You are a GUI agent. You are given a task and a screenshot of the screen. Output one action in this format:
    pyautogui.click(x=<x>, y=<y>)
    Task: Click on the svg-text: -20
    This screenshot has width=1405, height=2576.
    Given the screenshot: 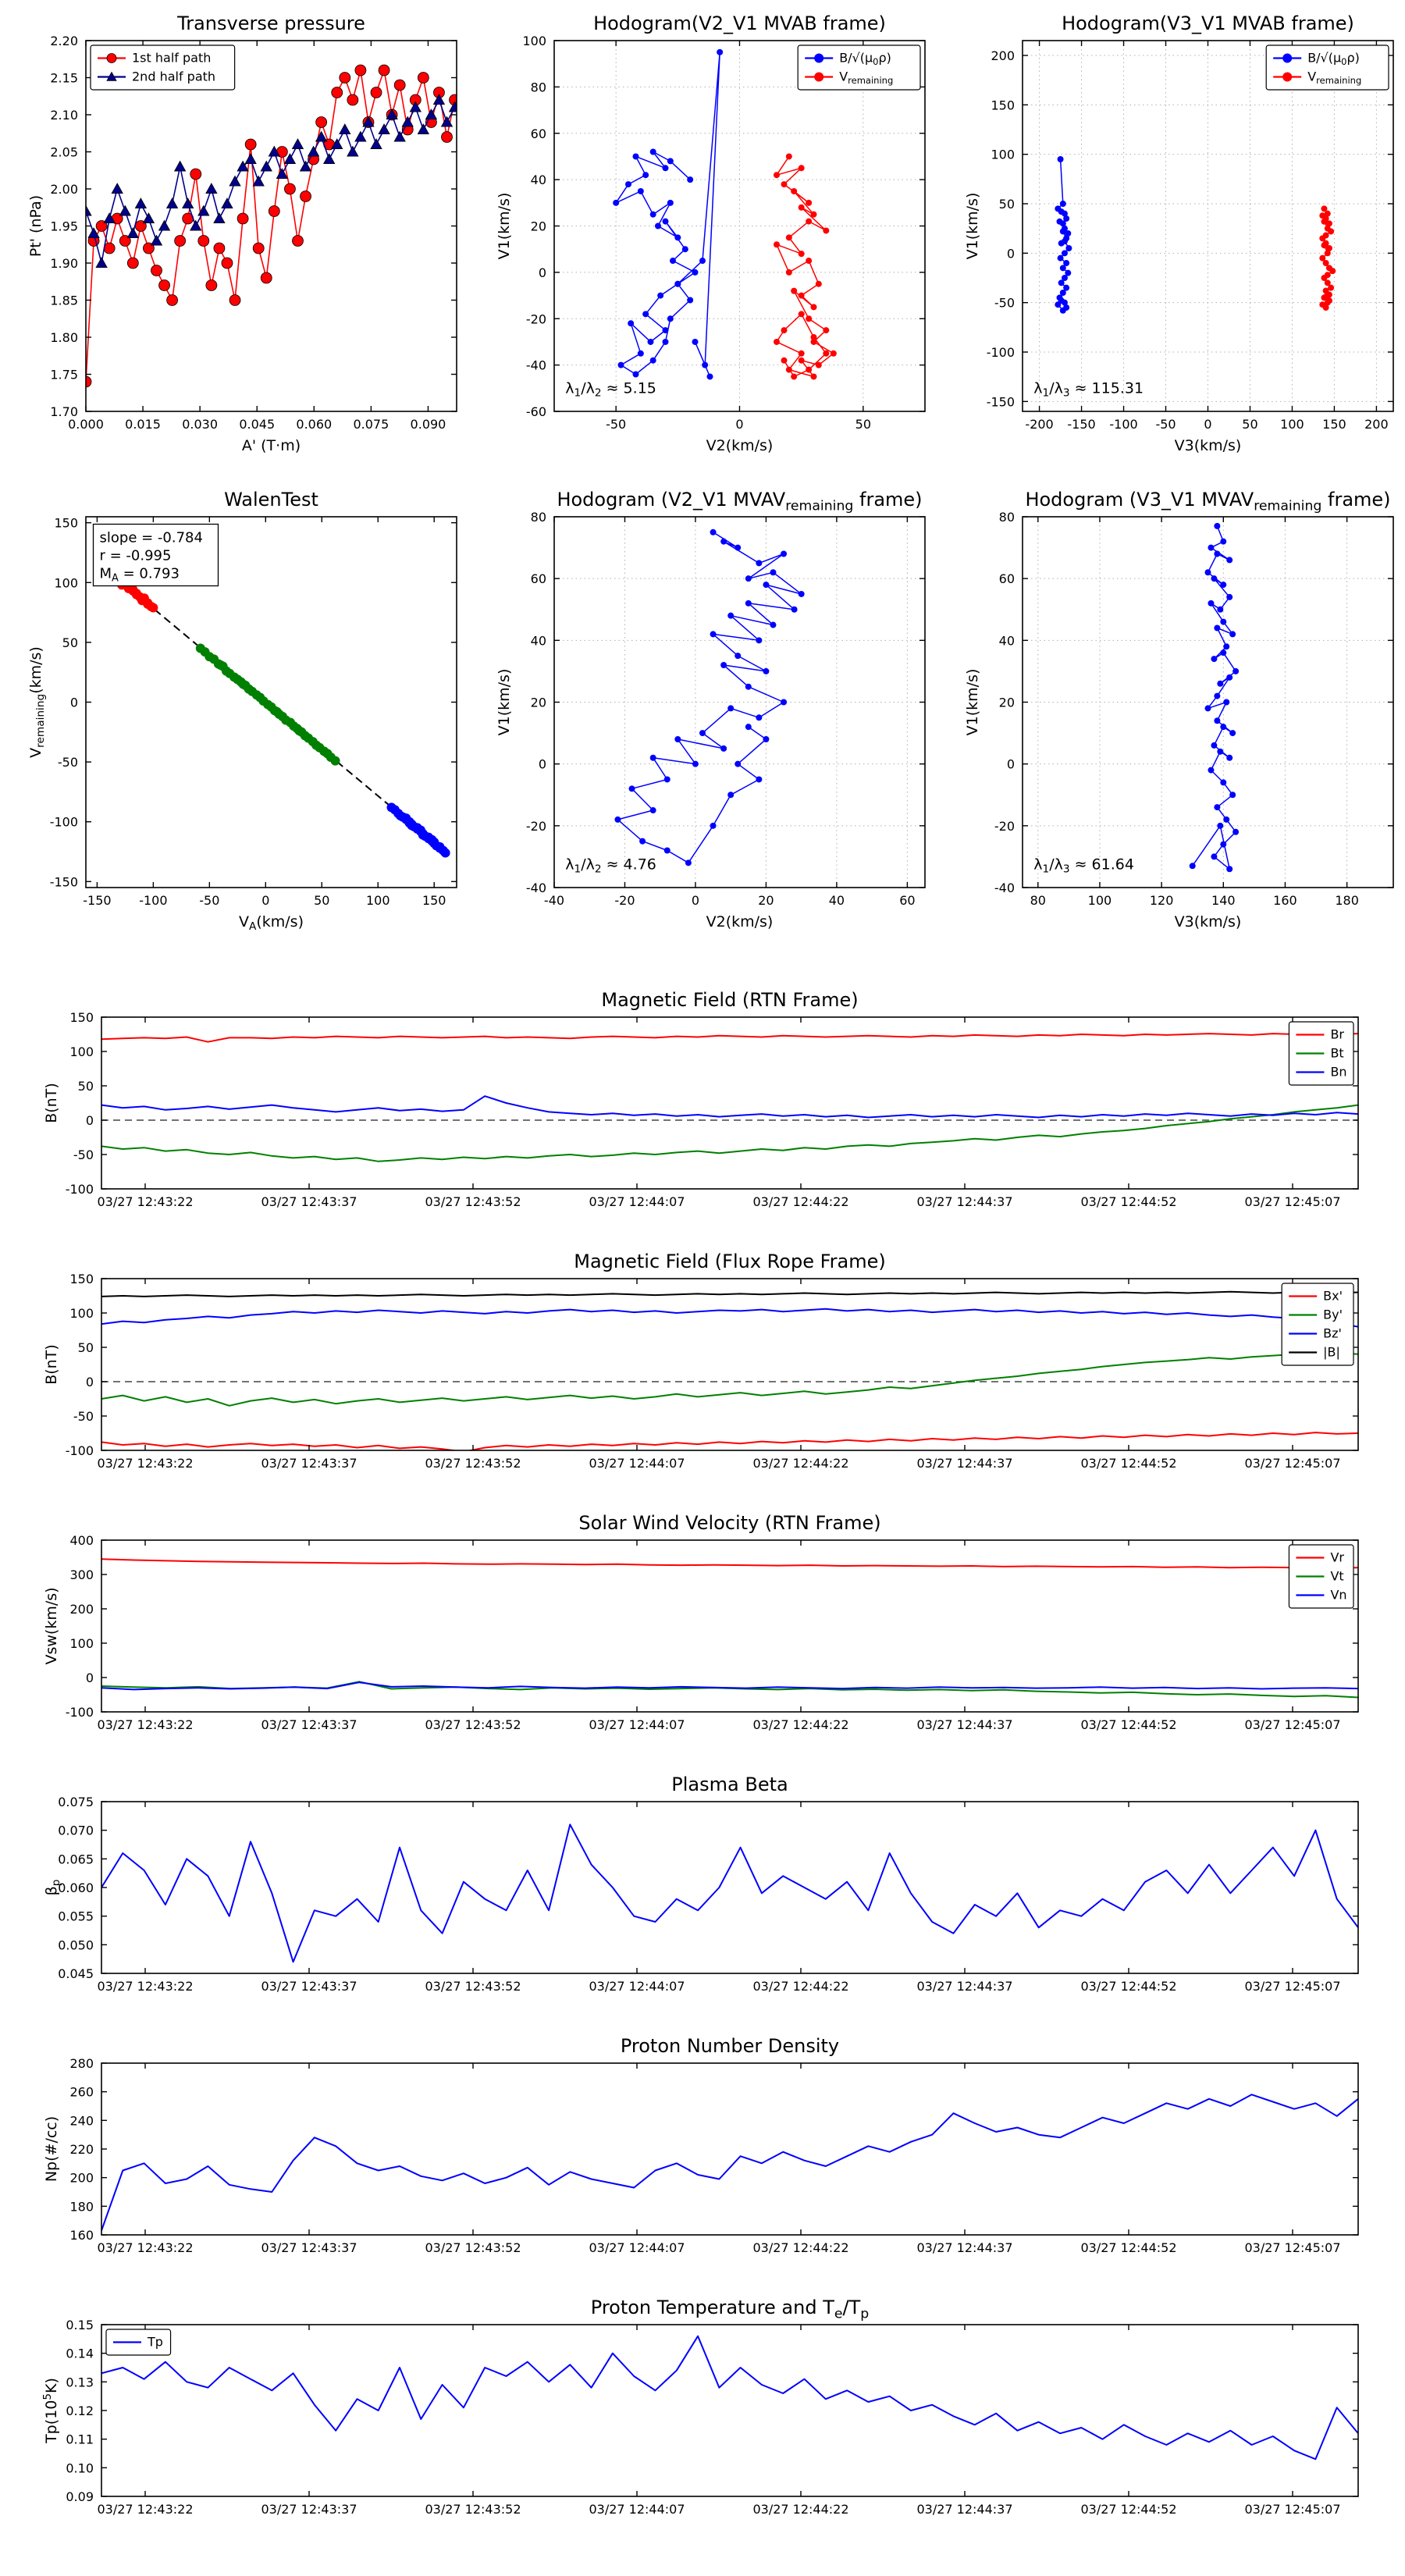 What is the action you would take?
    pyautogui.click(x=1005, y=826)
    